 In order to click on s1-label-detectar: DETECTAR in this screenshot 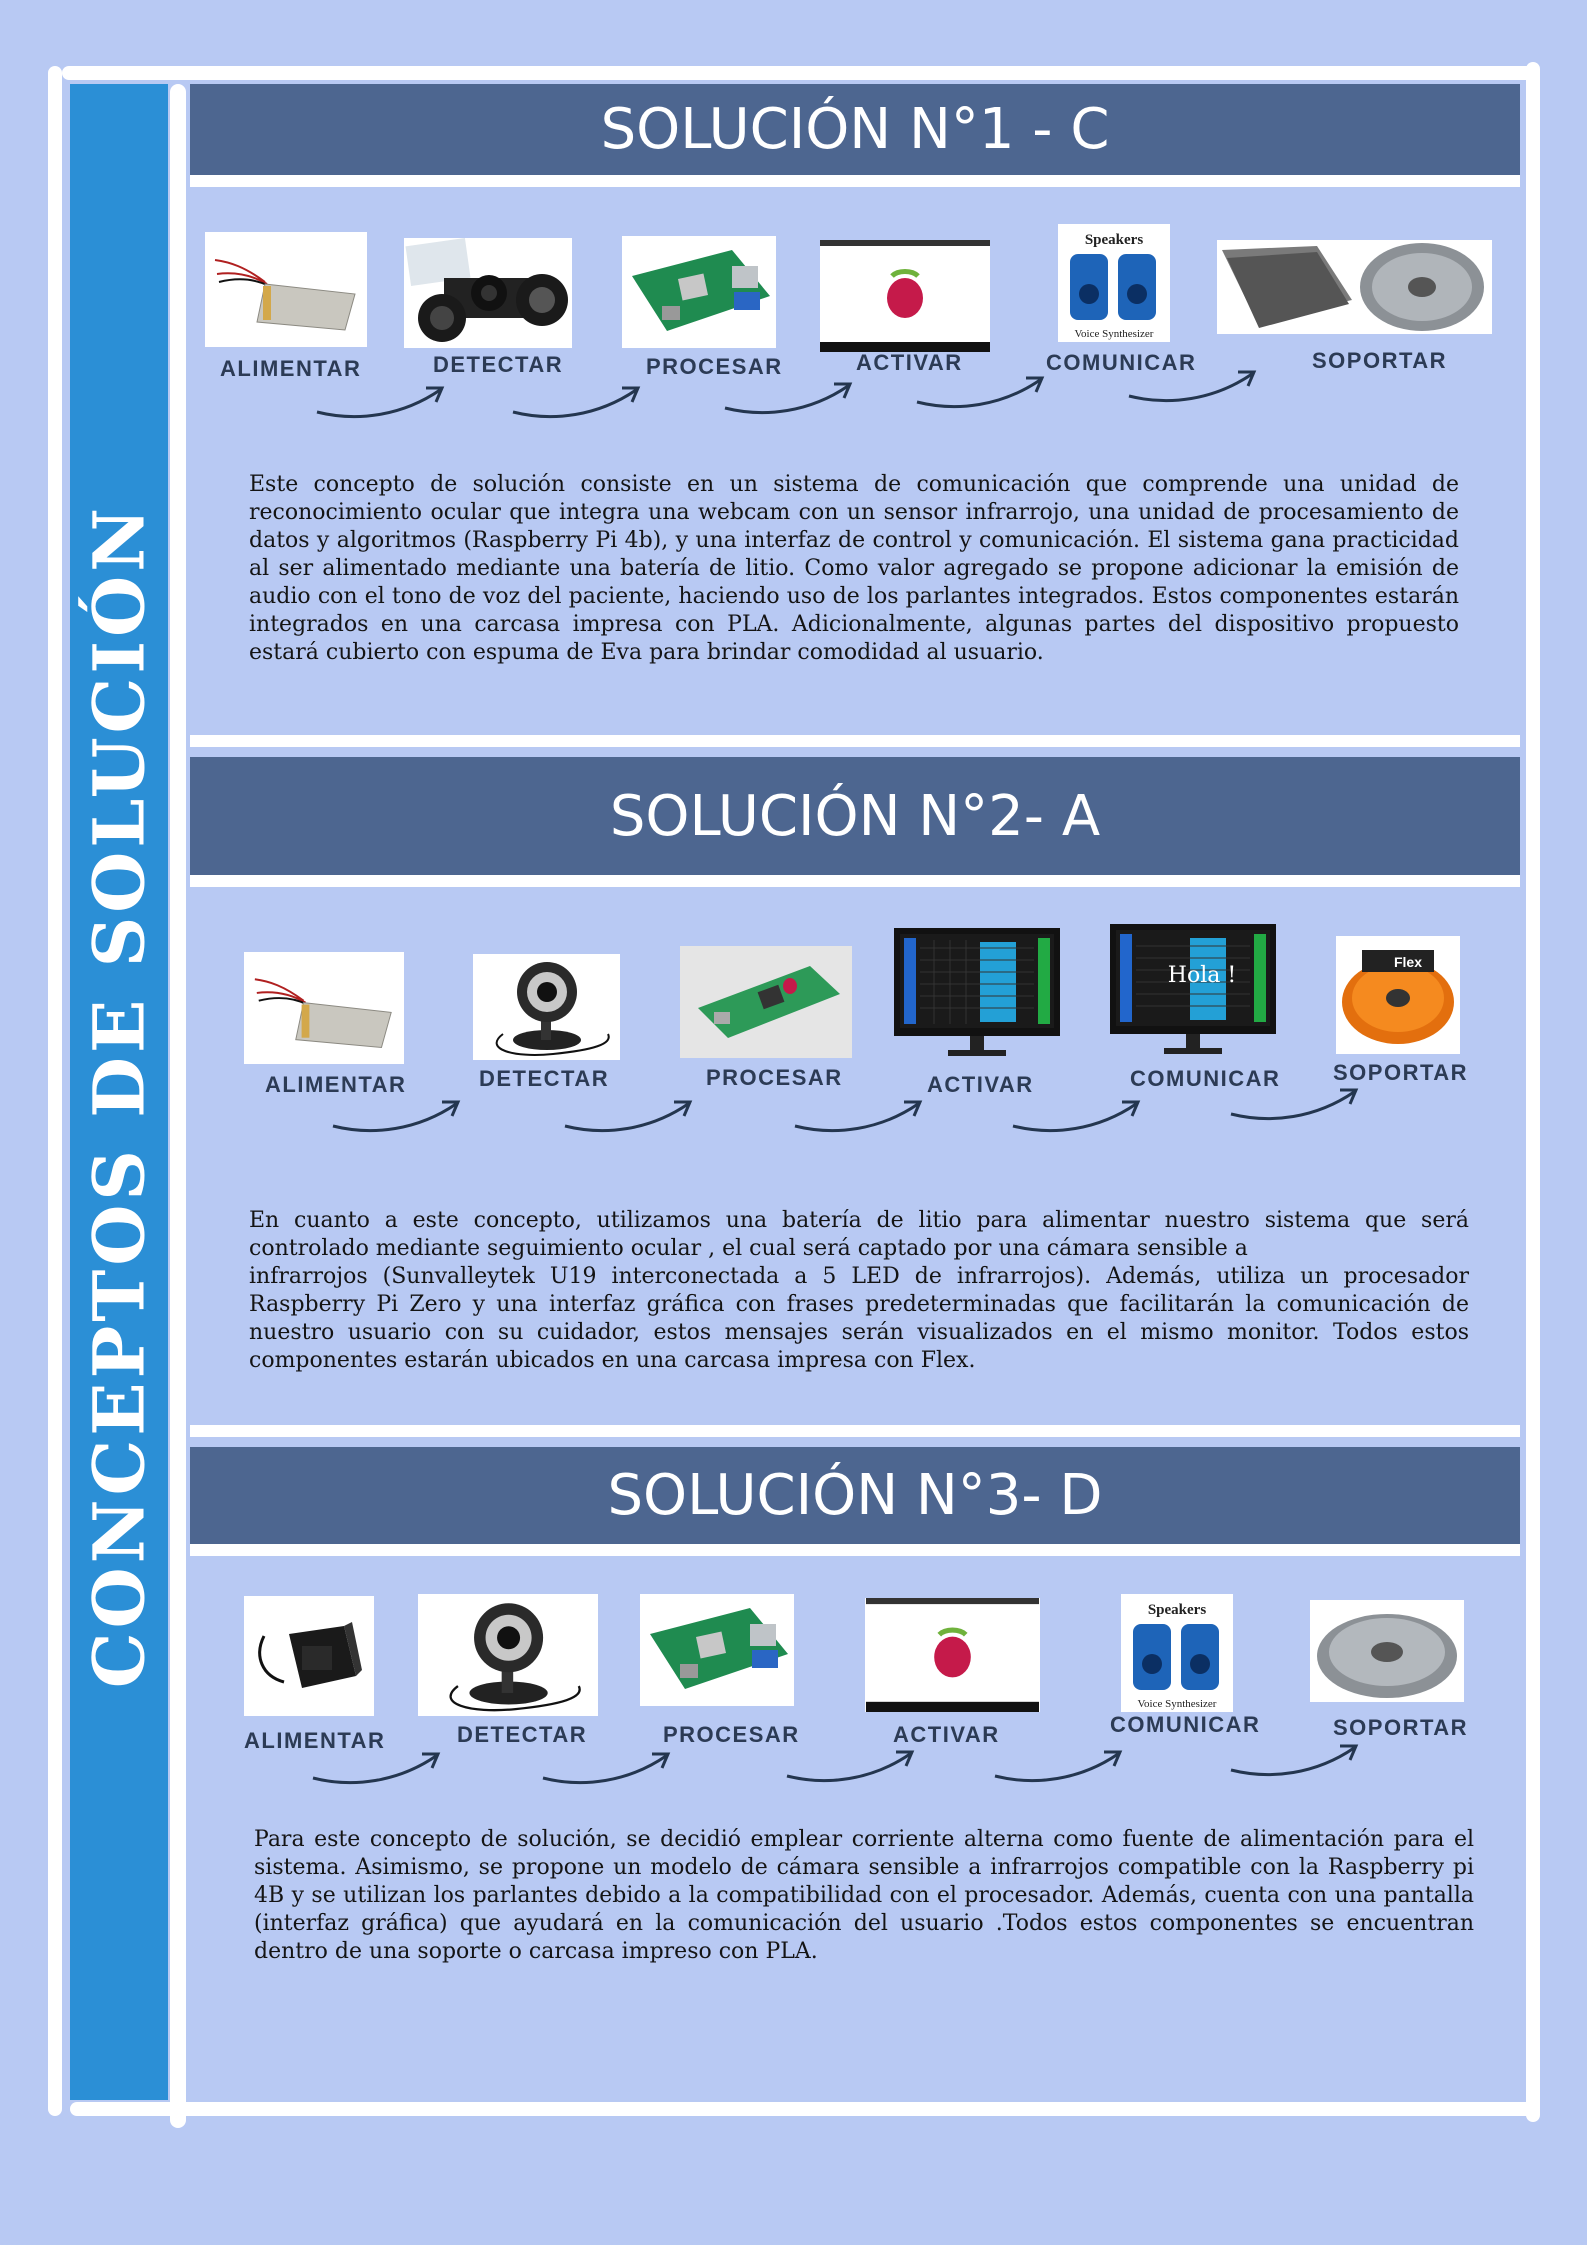, I will do `click(498, 364)`.